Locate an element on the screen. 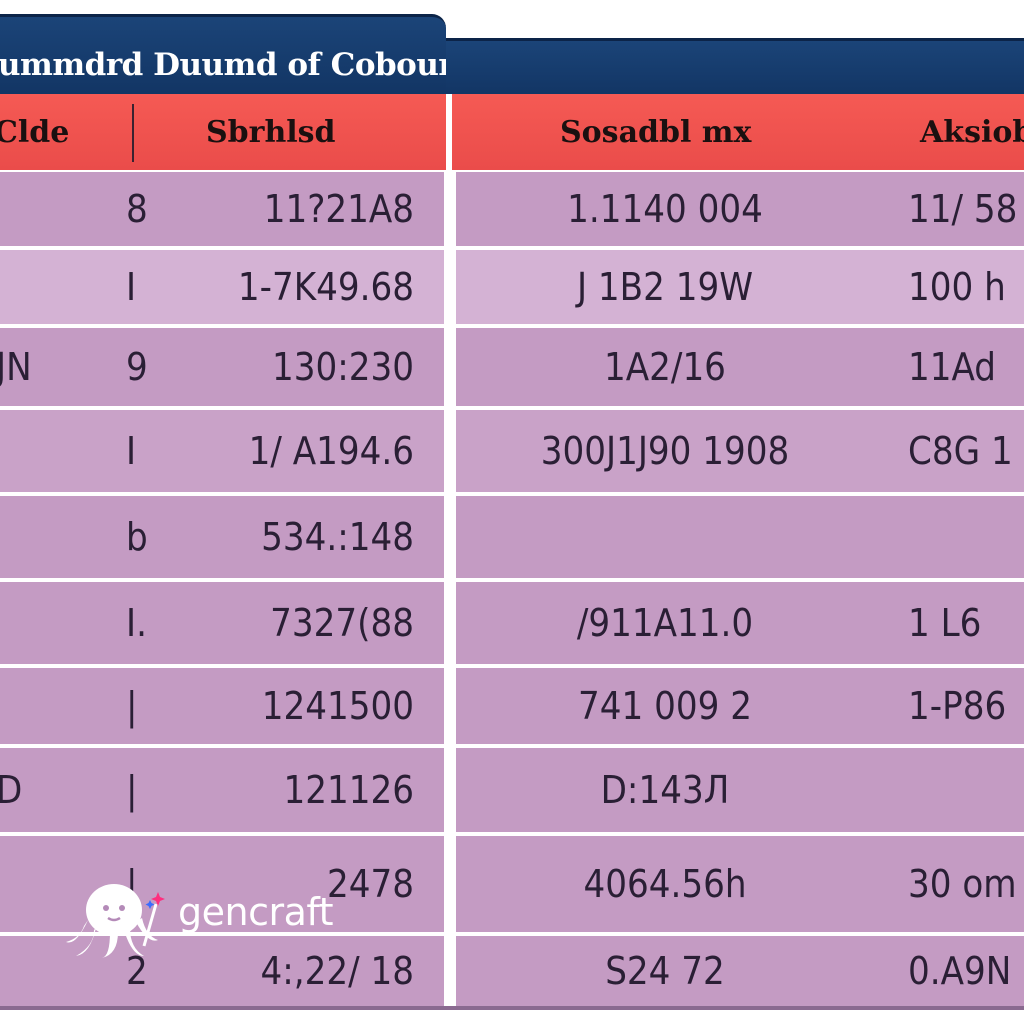 The width and height of the screenshot is (1024, 1024). header-code: Clde is located at coordinates (35, 132).